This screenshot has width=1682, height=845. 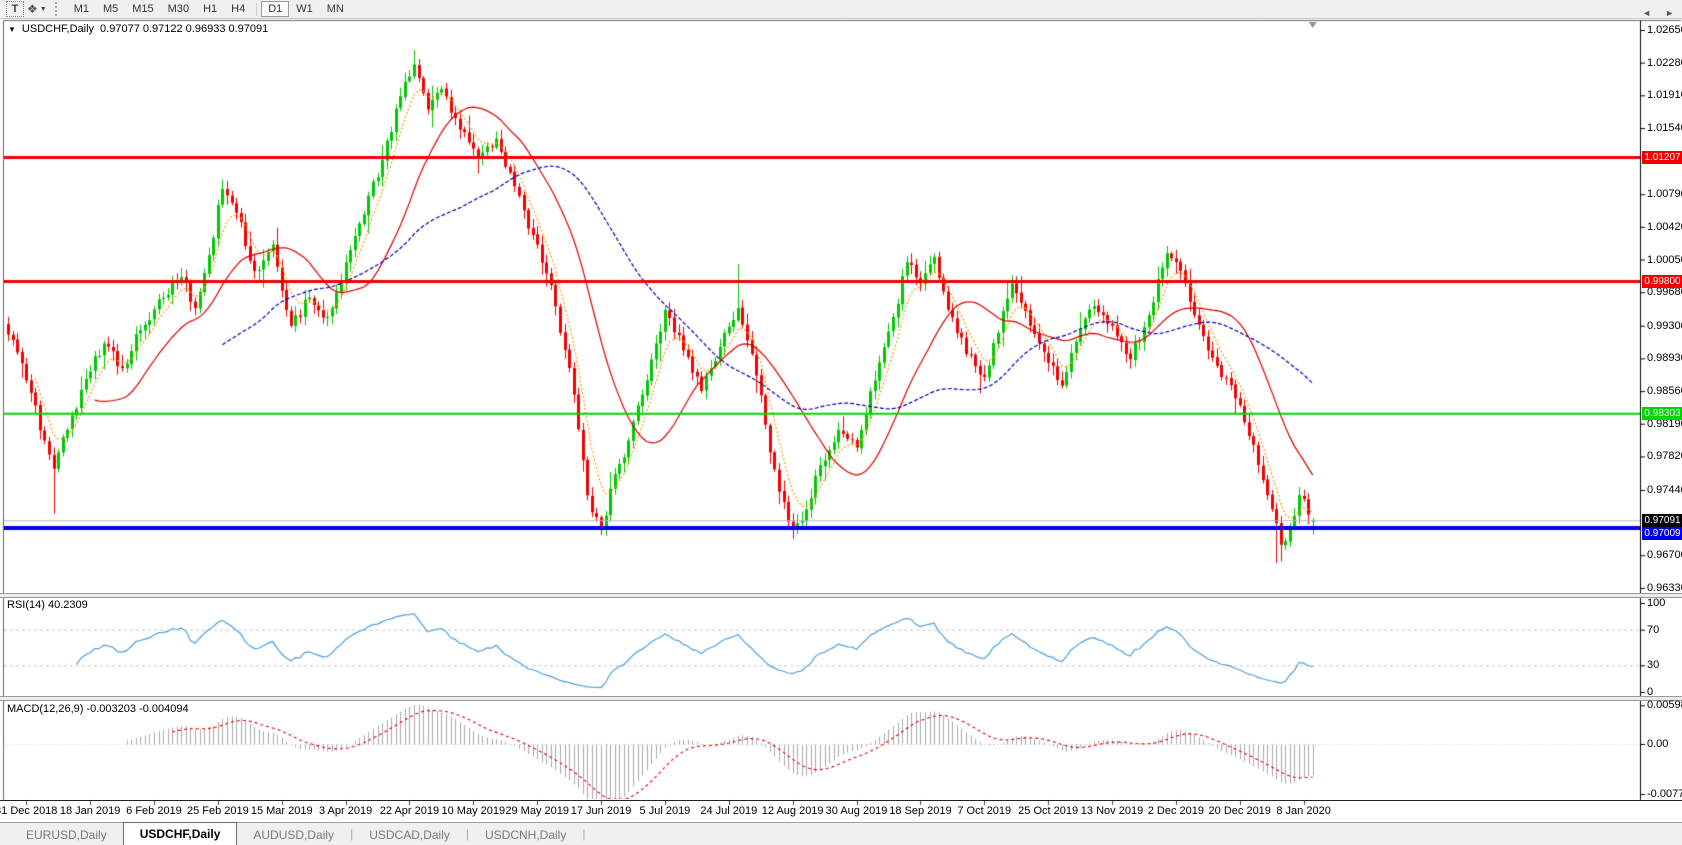 What do you see at coordinates (281, 811) in the screenshot?
I see `date-tick-label: 15 Mar 2019` at bounding box center [281, 811].